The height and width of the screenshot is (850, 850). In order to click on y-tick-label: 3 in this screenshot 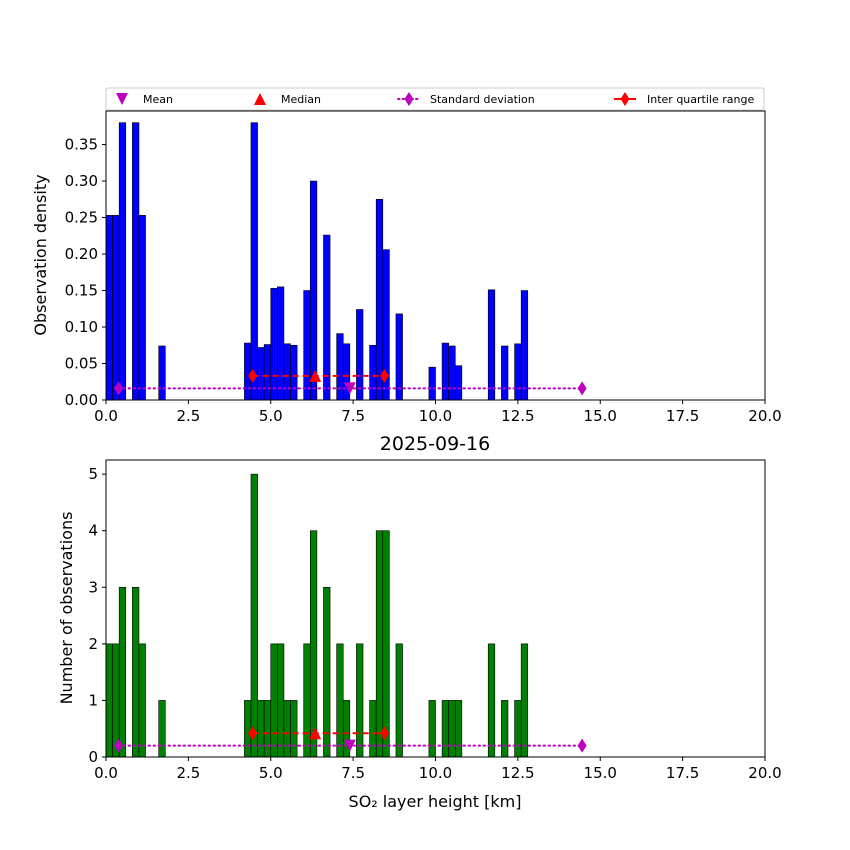, I will do `click(93, 587)`.